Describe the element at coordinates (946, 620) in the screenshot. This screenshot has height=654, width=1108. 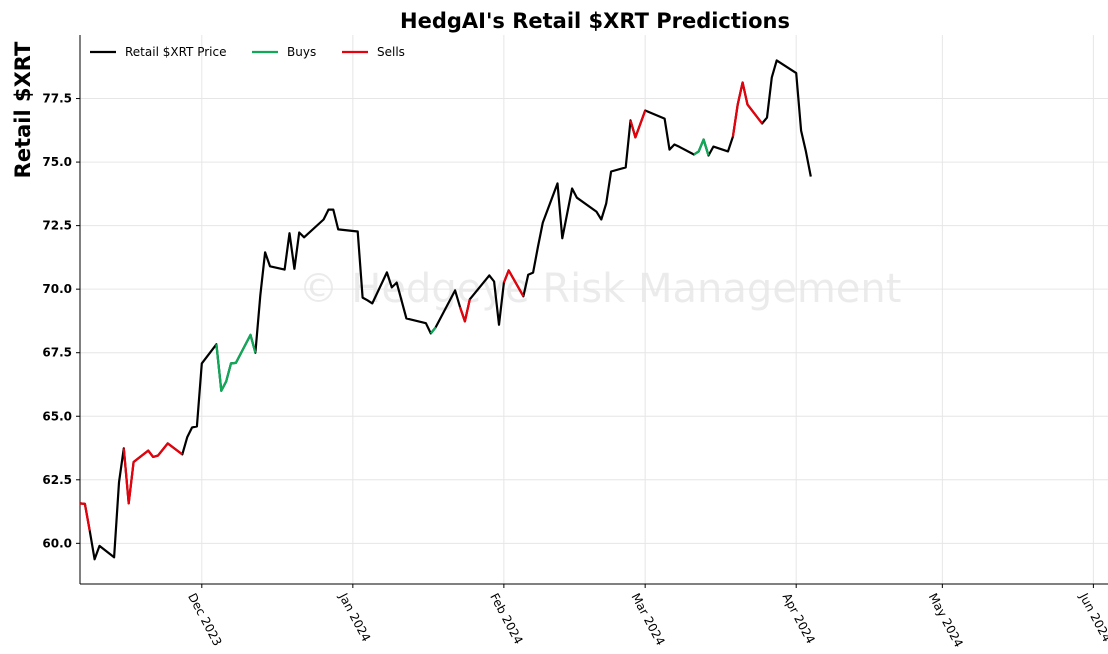
I see `x-tick-label: May 2024` at that location.